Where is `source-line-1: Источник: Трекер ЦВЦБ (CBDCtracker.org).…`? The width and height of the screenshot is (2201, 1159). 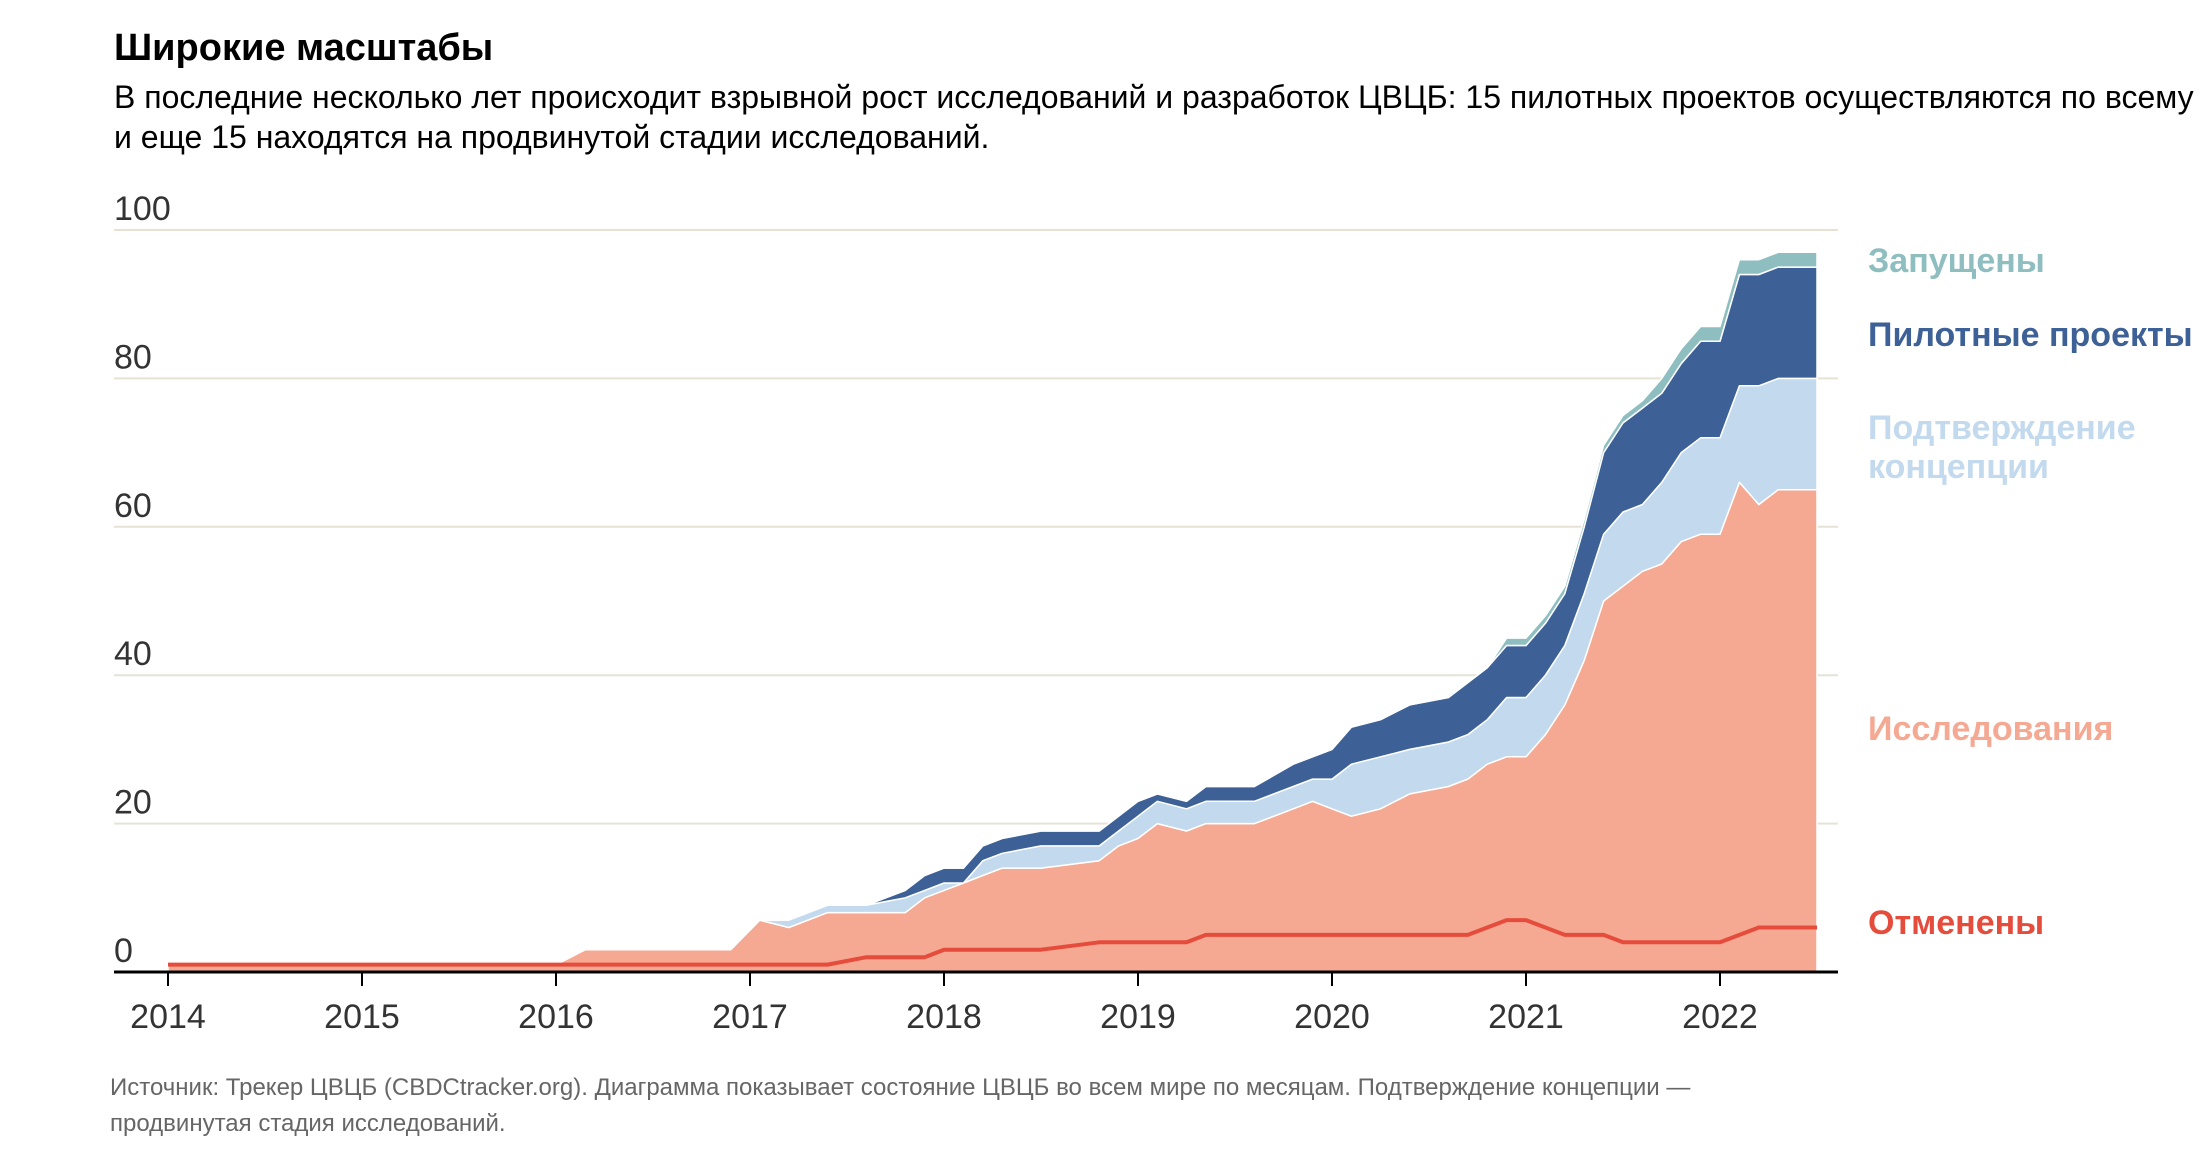 source-line-1: Источник: Трекер ЦВЦБ (CBDCtracker.org).… is located at coordinates (900, 1087).